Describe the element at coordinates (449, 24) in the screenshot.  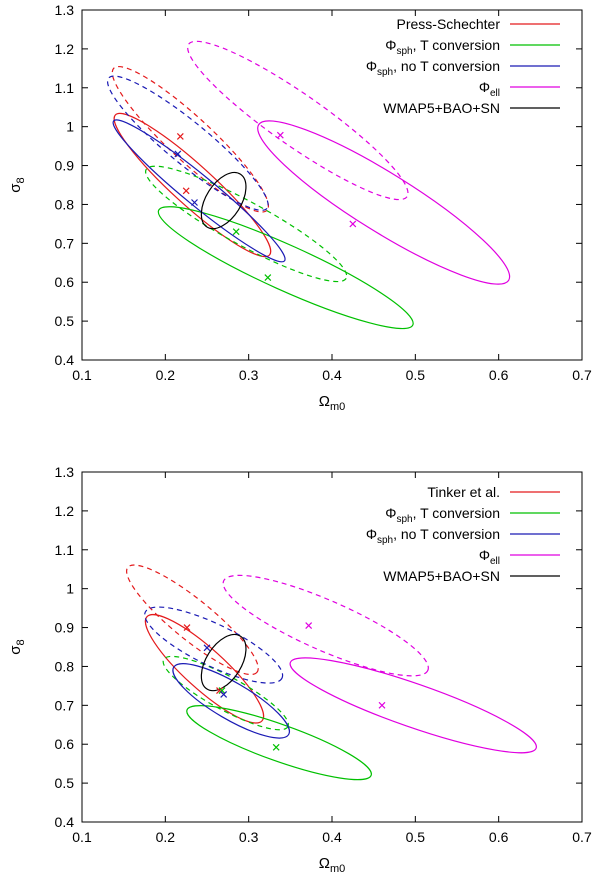
I see `legend-label: Press-Schechter` at that location.